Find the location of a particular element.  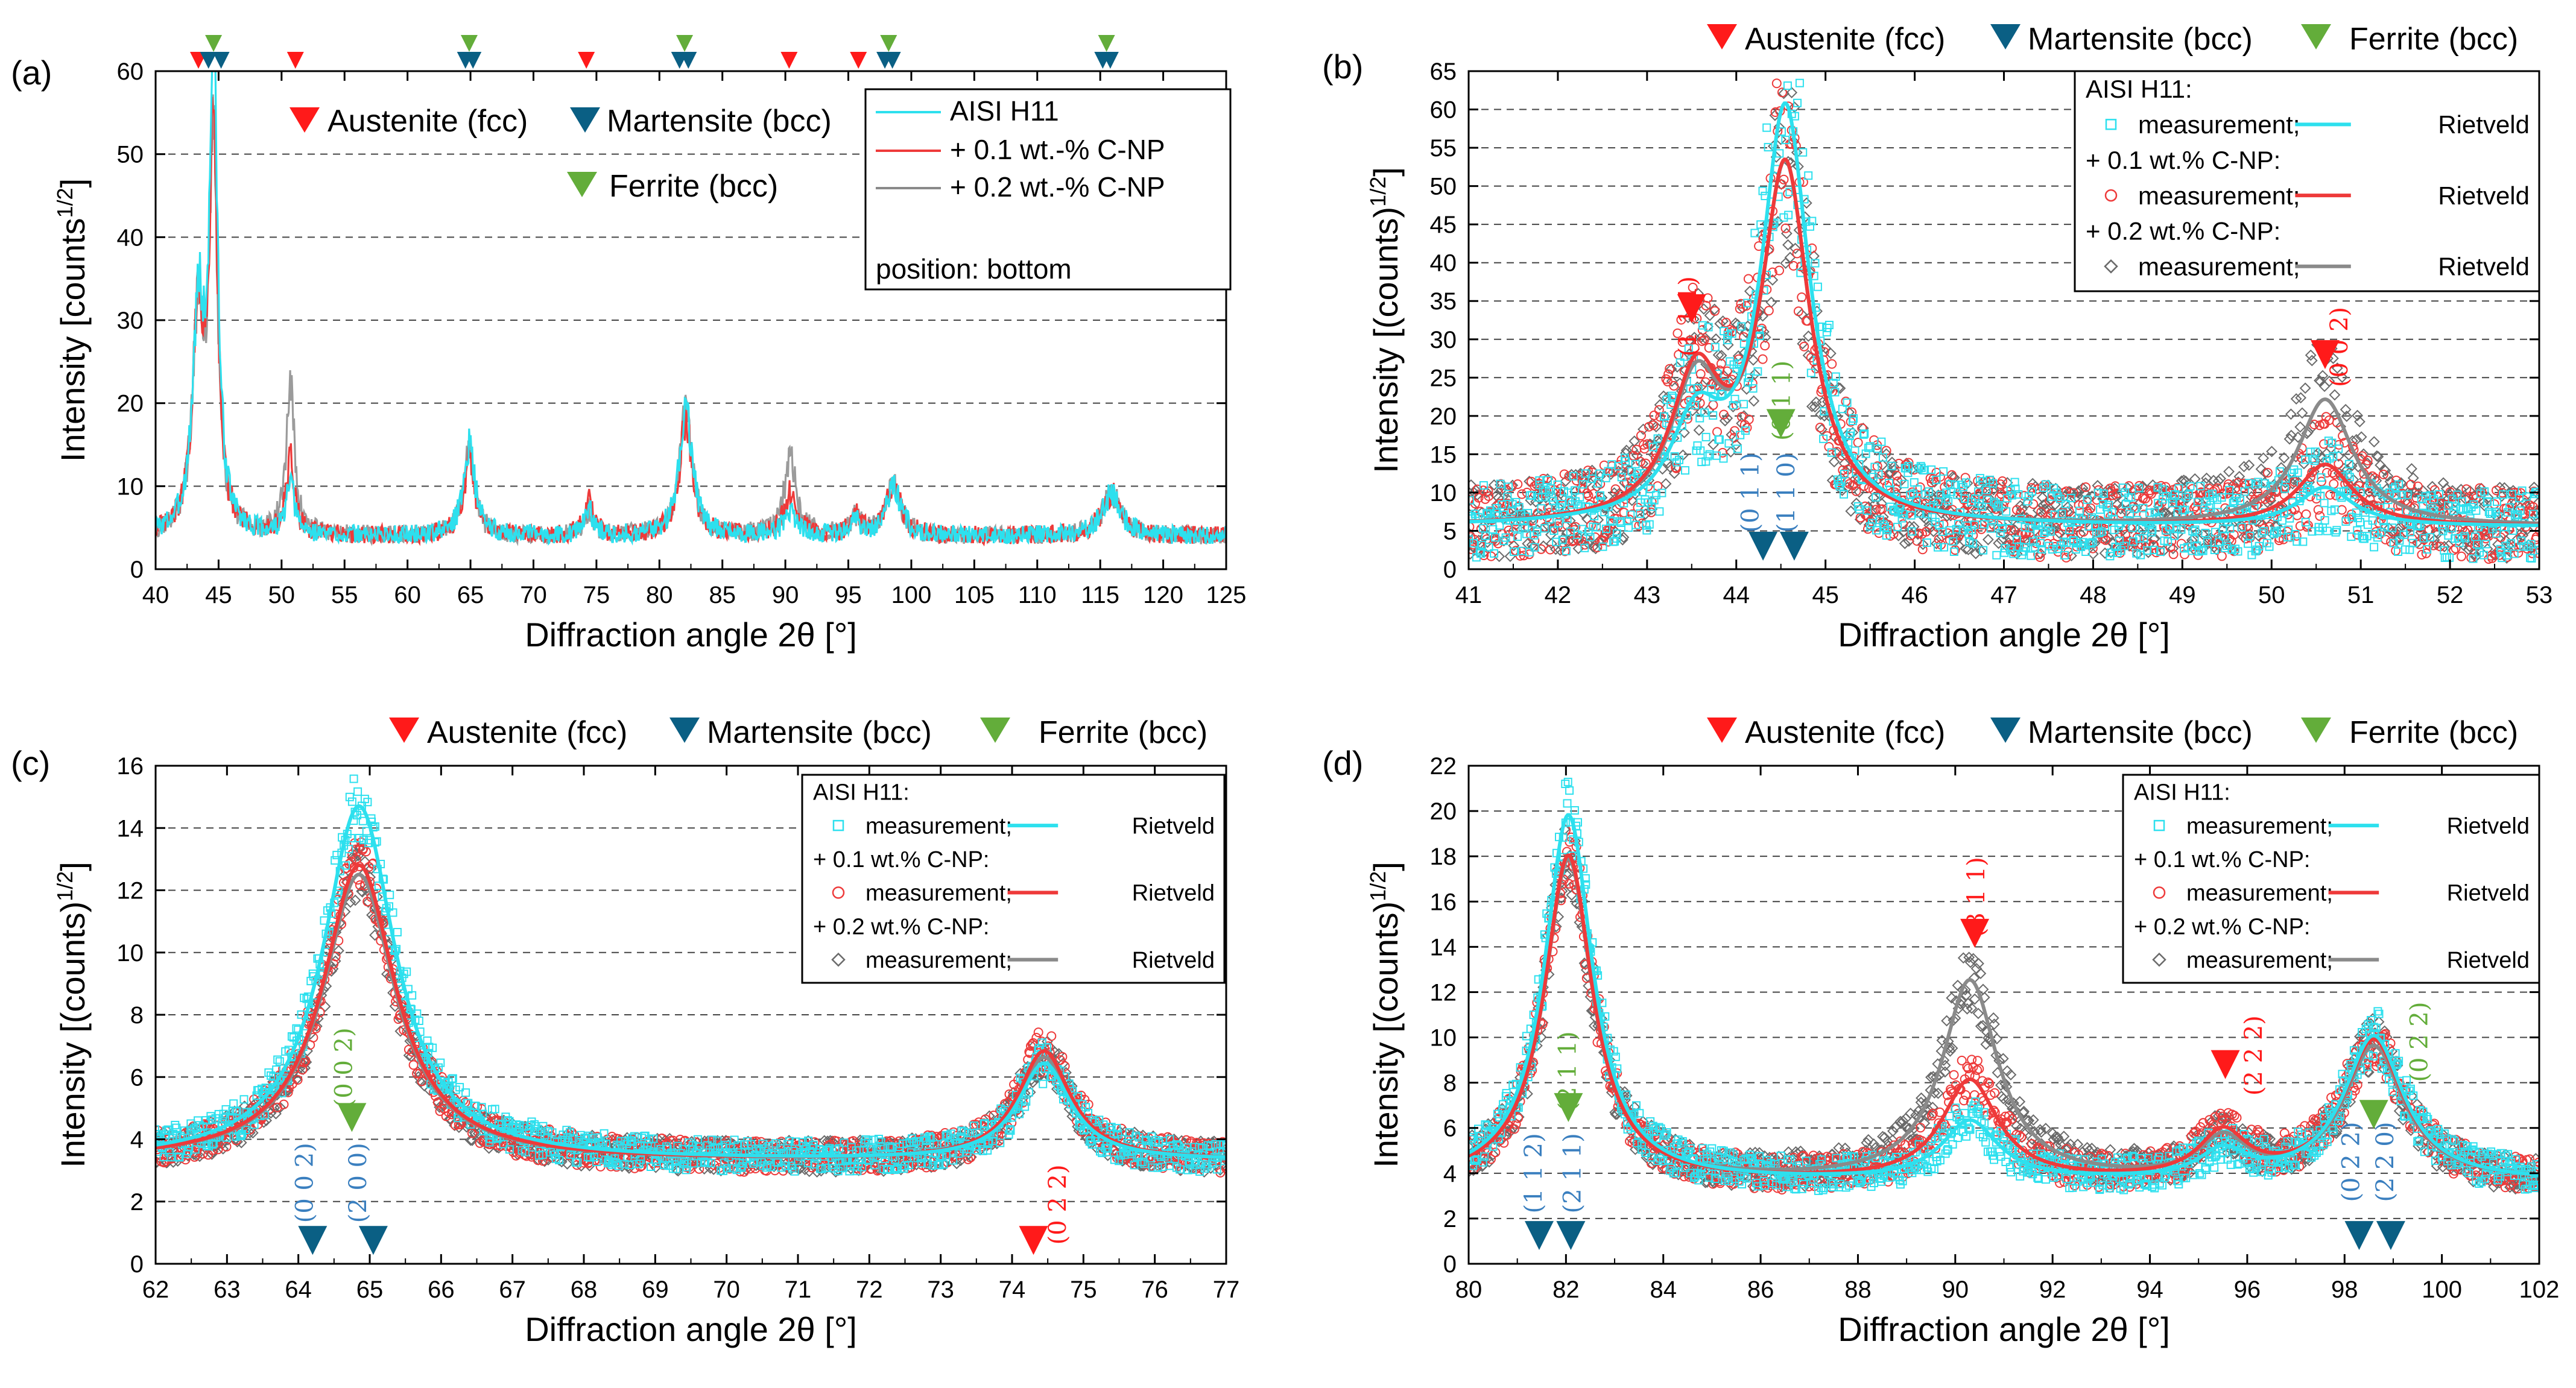

y-tick-label: 5 is located at coordinates (1450, 531).